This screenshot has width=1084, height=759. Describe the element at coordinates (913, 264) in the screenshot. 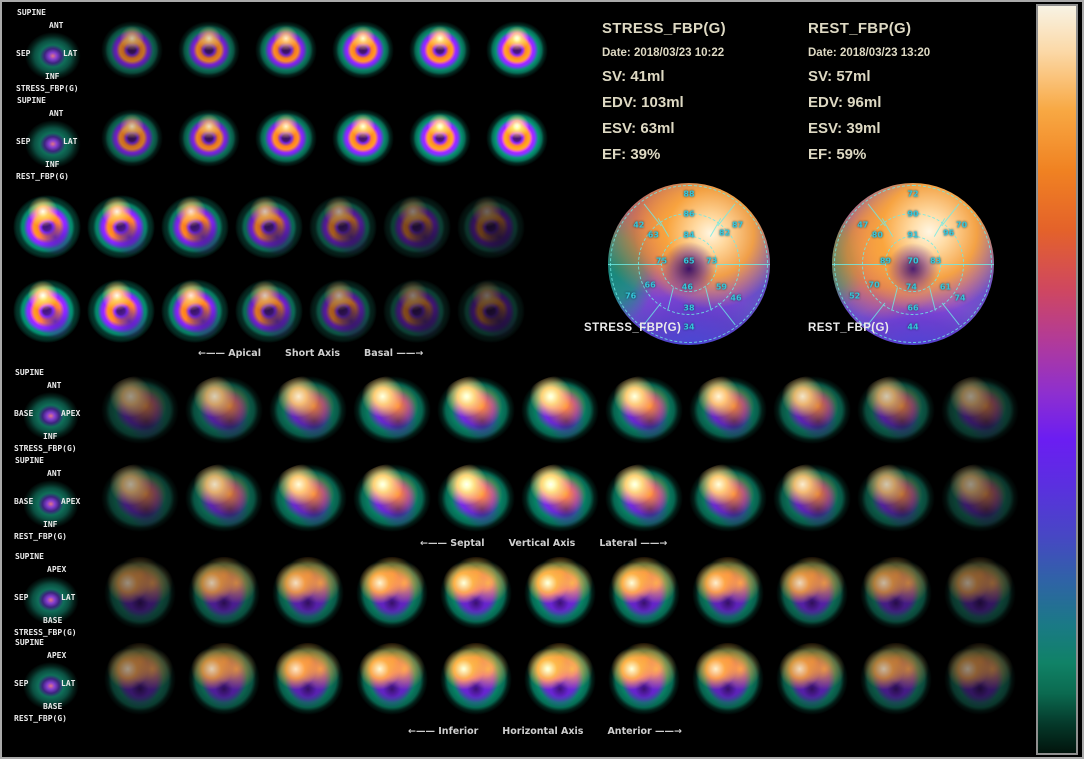

I see `rest-polar-map: 72 47 70 90 80 96 91 89 83 70 74 70 61 66 52 74 44` at that location.